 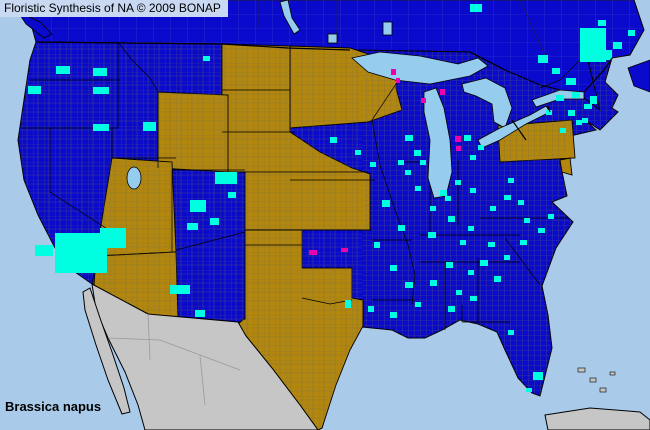 I want to click on state-delaware, so click(x=566, y=166).